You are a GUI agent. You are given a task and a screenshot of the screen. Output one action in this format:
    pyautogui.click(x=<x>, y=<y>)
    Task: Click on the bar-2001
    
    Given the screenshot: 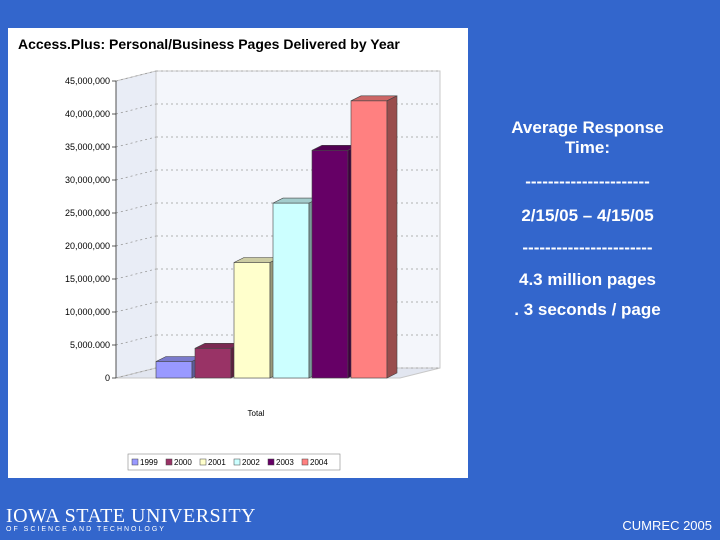 What is the action you would take?
    pyautogui.click(x=252, y=320)
    